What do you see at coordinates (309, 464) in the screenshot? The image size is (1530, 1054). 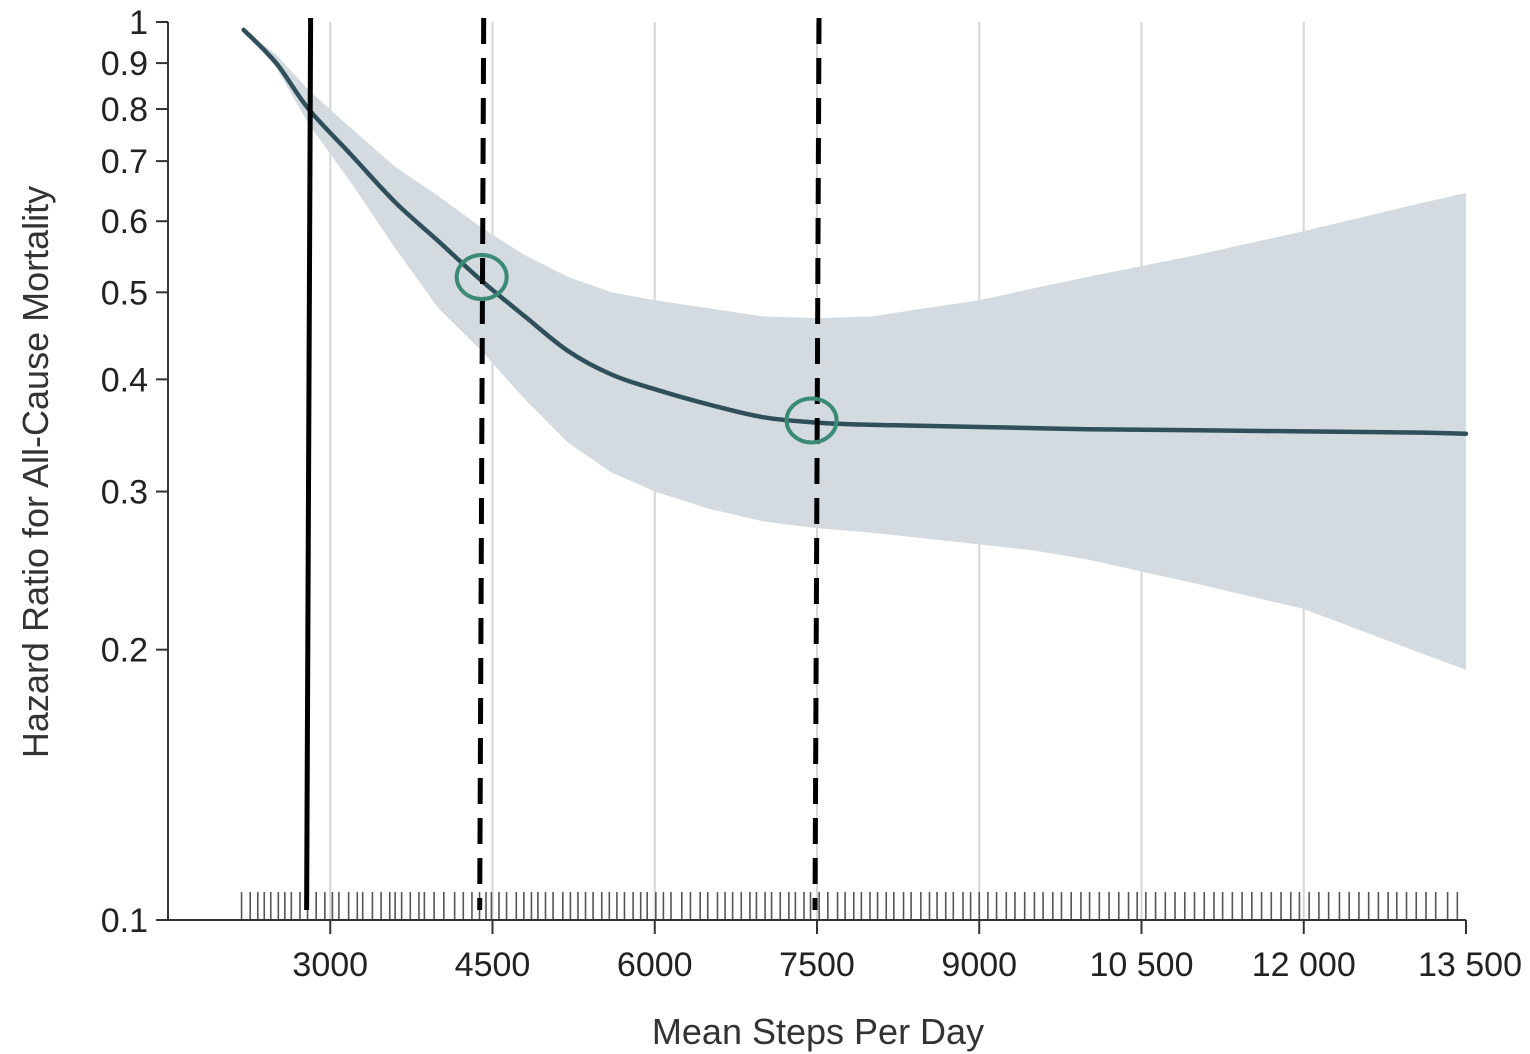 I see `solid-reference-line` at bounding box center [309, 464].